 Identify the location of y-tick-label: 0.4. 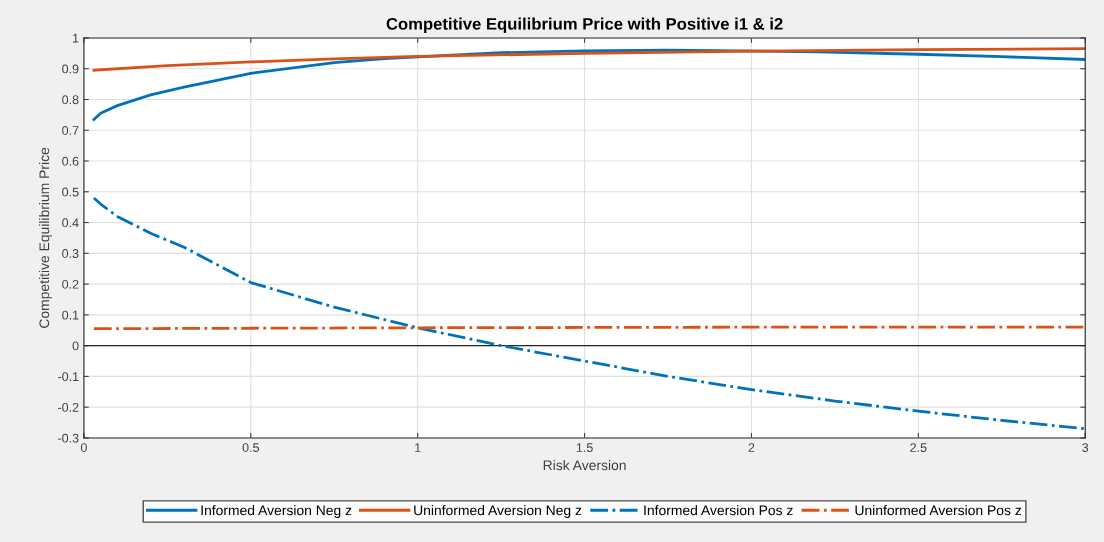
(70, 223).